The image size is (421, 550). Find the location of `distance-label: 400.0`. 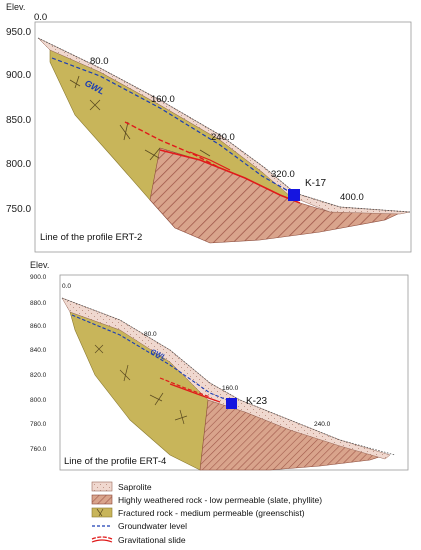

distance-label: 400.0 is located at coordinates (352, 197).